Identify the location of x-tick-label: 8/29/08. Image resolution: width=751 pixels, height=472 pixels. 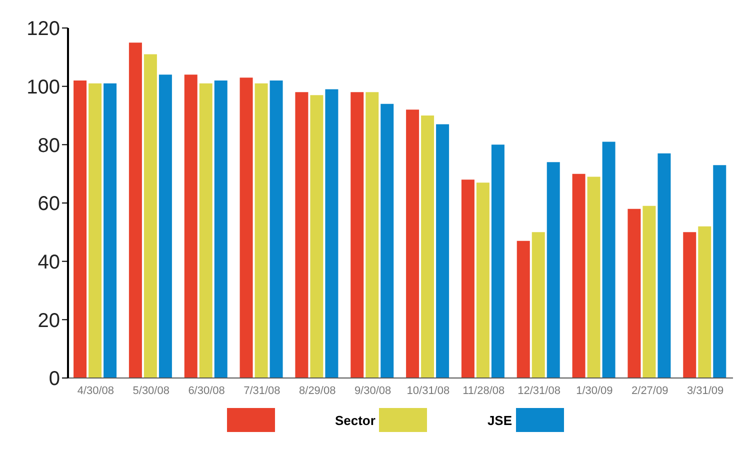
(317, 390).